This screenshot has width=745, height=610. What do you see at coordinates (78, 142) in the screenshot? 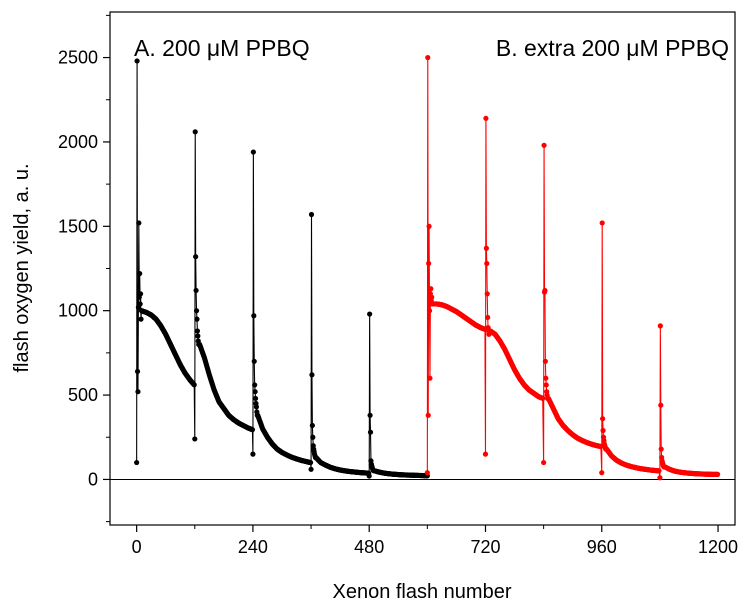
I see `y-tick-label: 2000` at bounding box center [78, 142].